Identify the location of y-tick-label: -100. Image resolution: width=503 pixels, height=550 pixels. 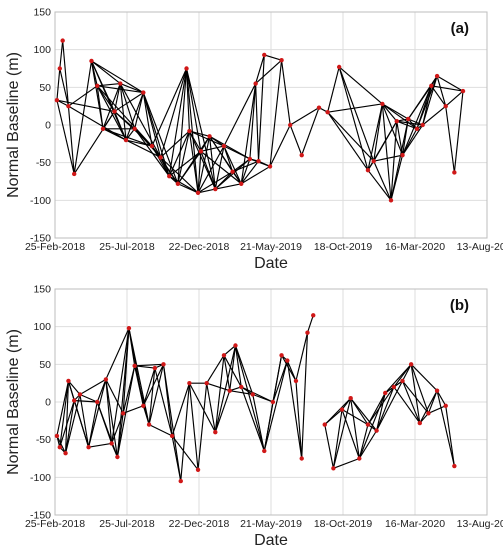
(40, 478).